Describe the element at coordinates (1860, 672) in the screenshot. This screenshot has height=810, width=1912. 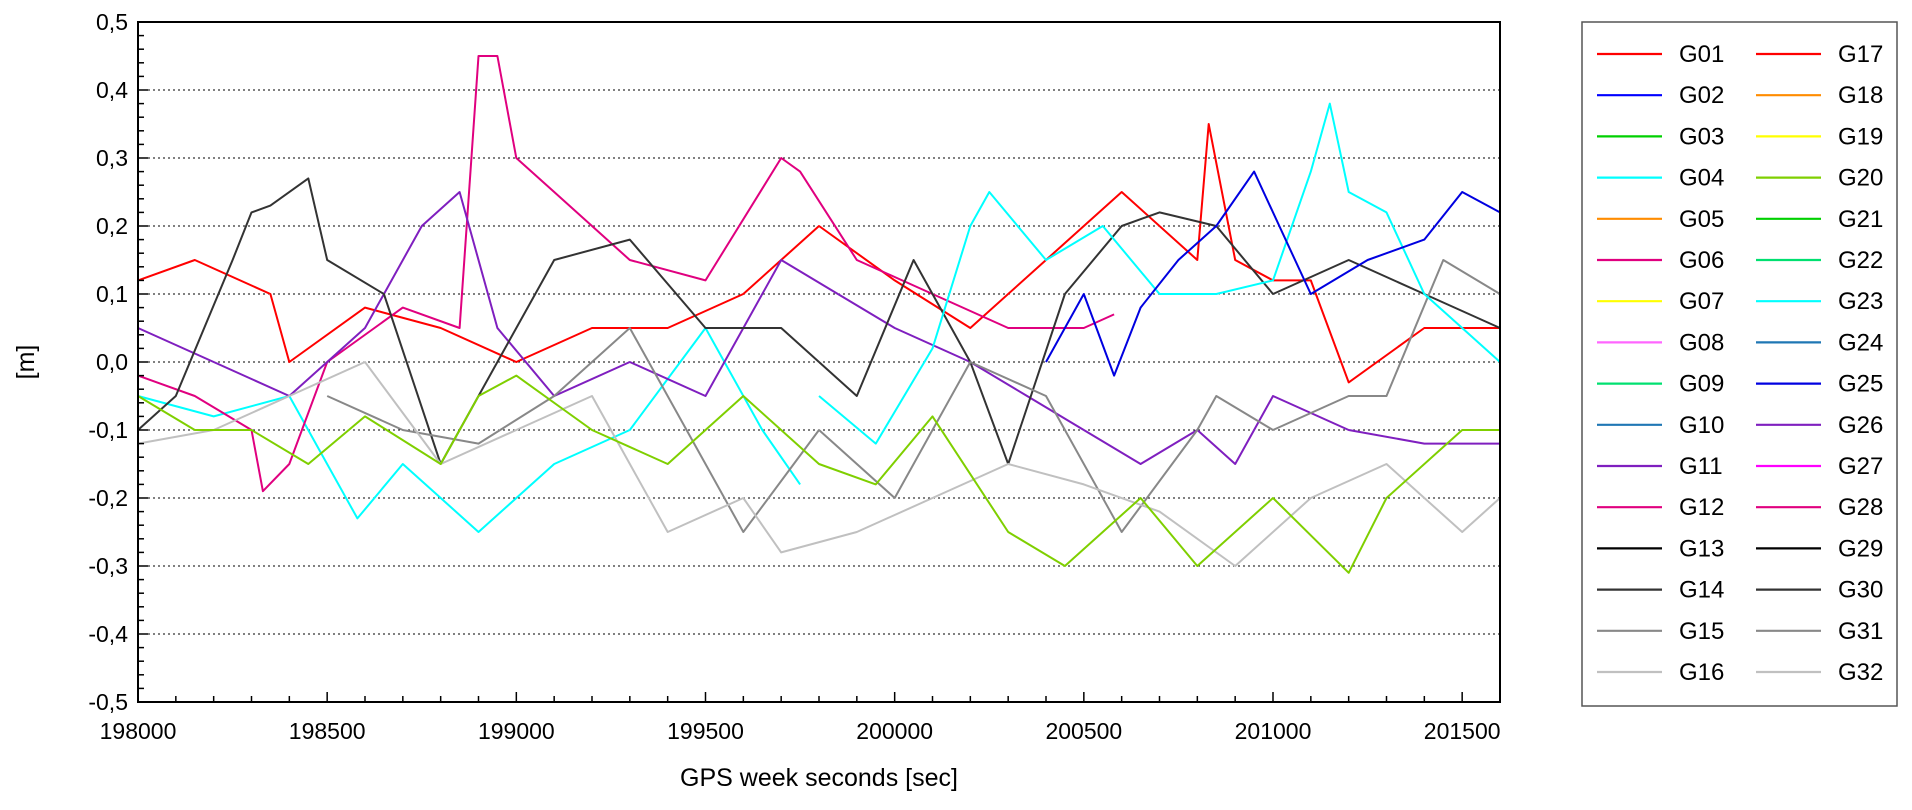
I see `legend-label-G32: G32` at that location.